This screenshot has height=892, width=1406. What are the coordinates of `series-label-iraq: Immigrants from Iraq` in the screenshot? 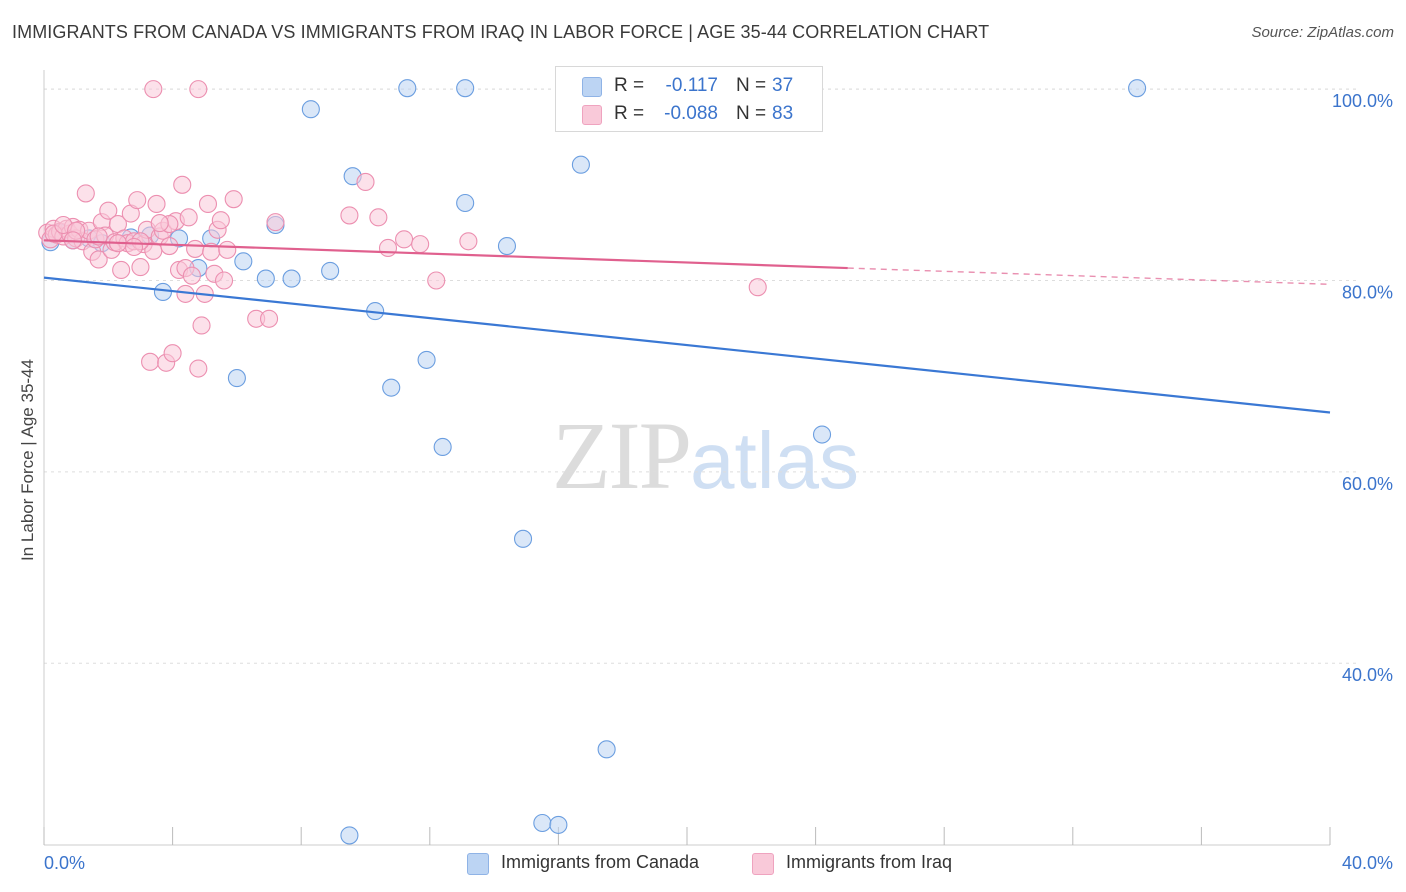 It's located at (869, 862).